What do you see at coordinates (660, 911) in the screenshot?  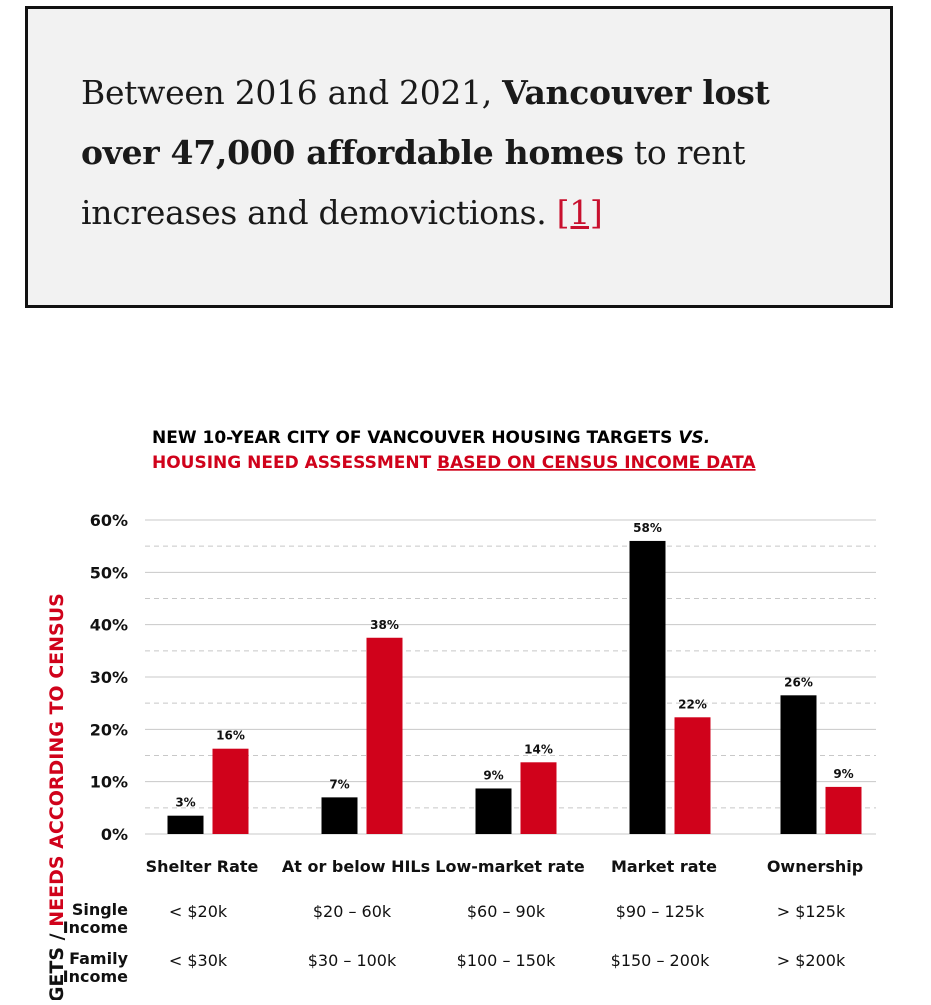 I see `income-value: $90 – 125k` at bounding box center [660, 911].